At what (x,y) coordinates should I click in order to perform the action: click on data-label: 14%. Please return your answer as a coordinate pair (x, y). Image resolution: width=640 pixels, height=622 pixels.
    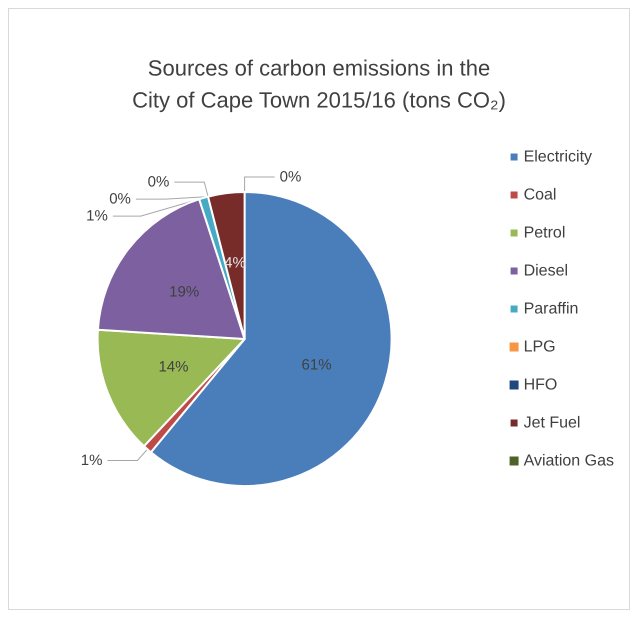
    Looking at the image, I should click on (173, 367).